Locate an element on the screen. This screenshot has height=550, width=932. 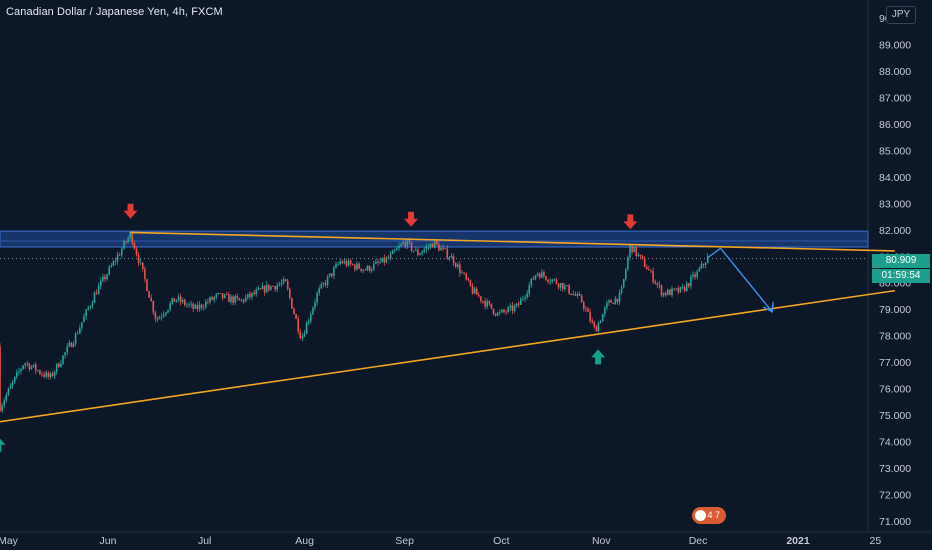
event-icon is located at coordinates (700, 515).